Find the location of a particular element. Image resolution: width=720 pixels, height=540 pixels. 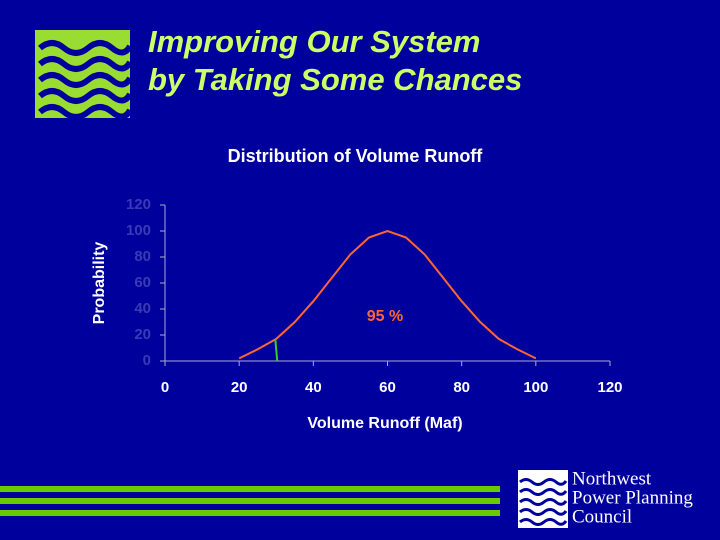

annotation: 95 % is located at coordinates (385, 316).